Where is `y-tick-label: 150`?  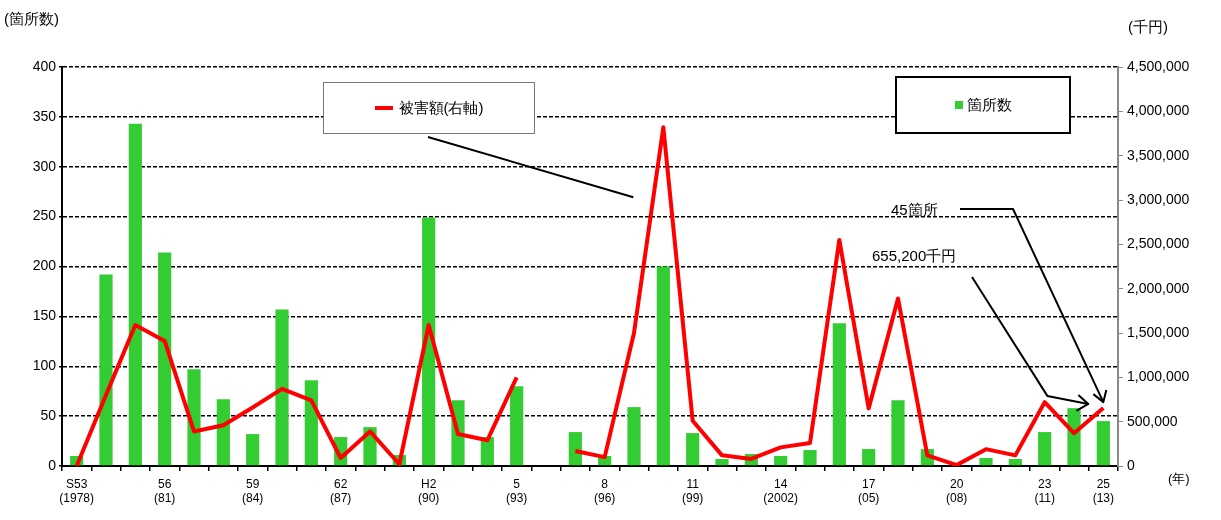
y-tick-label: 150 is located at coordinates (44, 315).